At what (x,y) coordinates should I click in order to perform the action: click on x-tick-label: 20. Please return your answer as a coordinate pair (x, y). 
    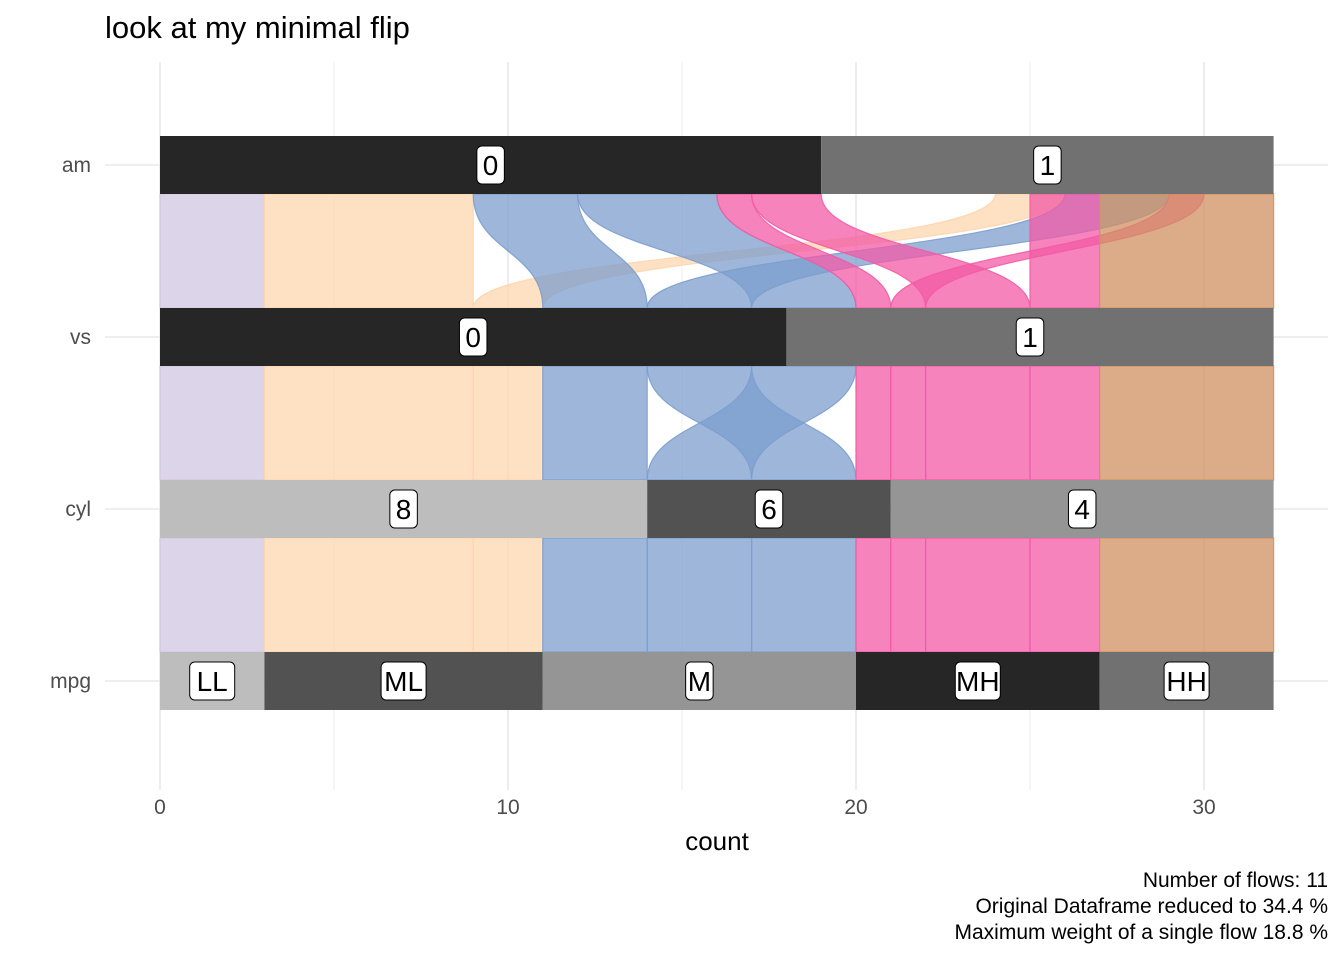
    Looking at the image, I should click on (855, 807).